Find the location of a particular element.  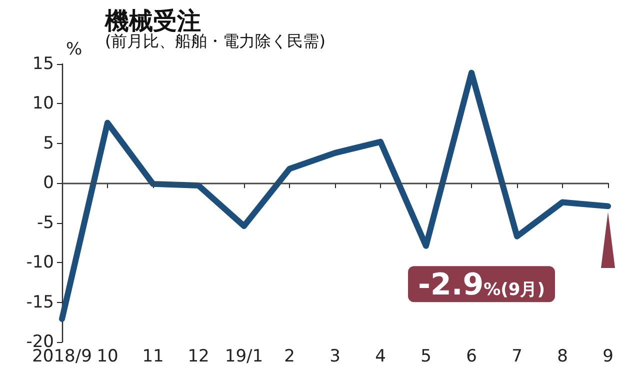

y-tick-label: 15 is located at coordinates (43, 64).